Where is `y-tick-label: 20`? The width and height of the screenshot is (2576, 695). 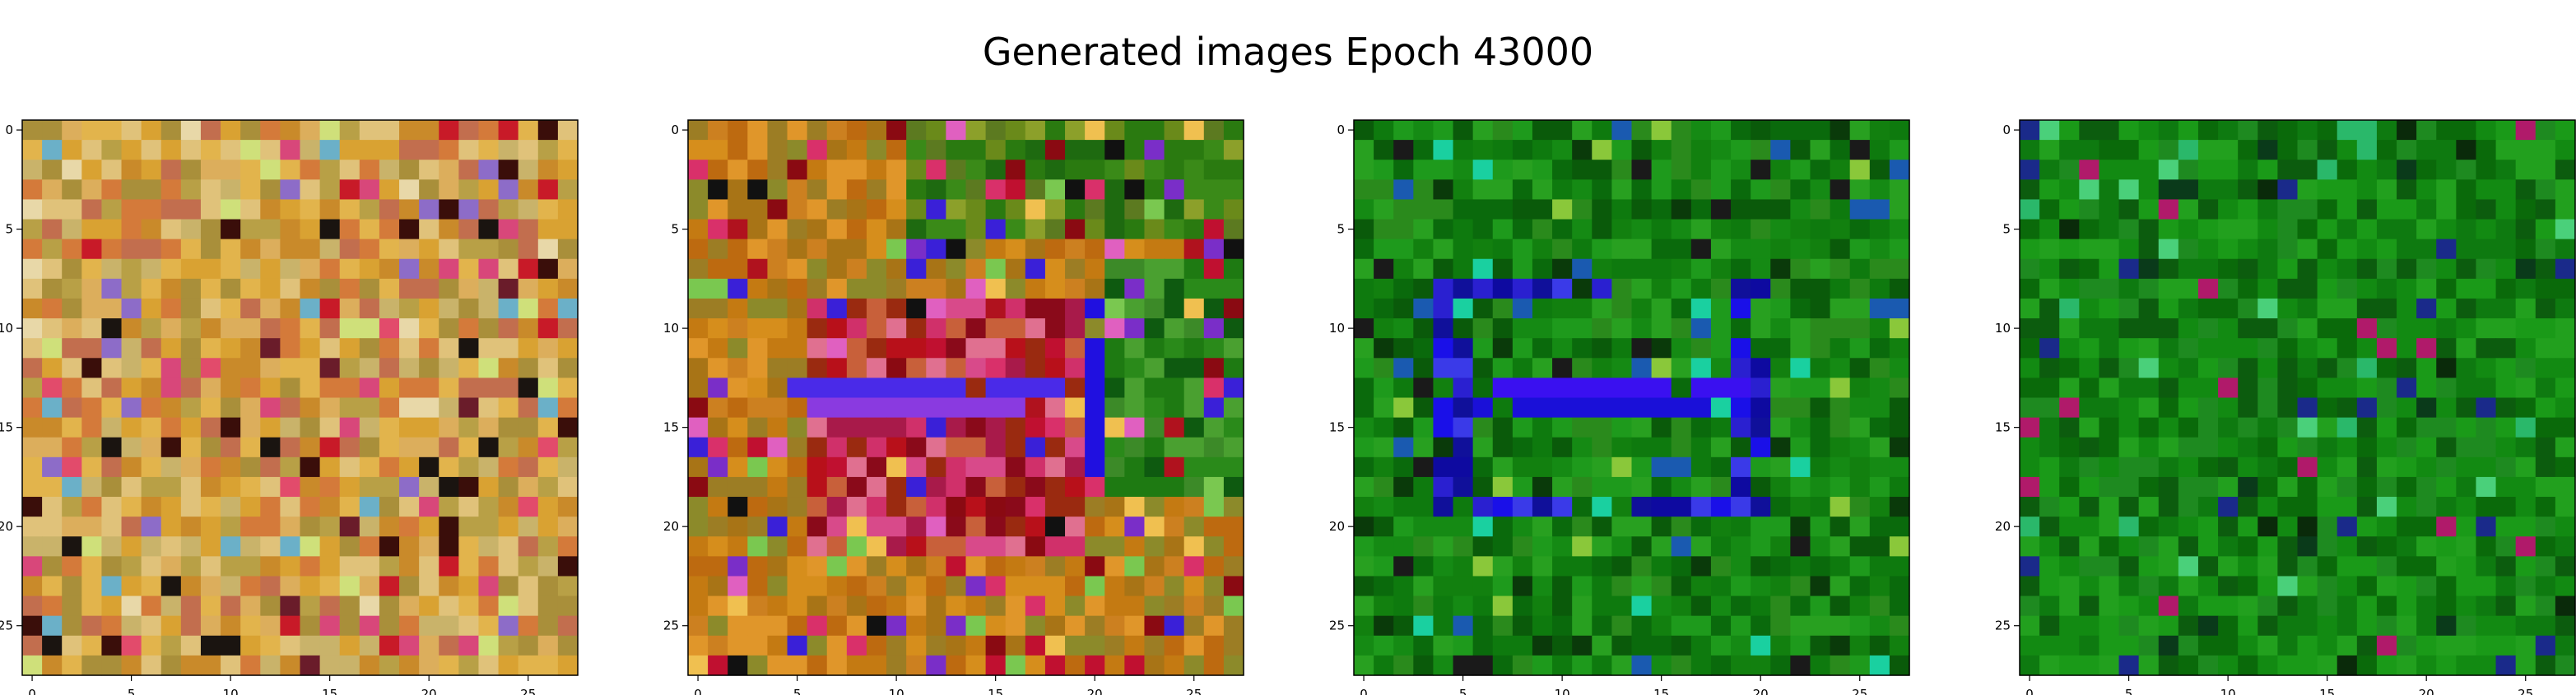 y-tick-label: 20 is located at coordinates (6, 526).